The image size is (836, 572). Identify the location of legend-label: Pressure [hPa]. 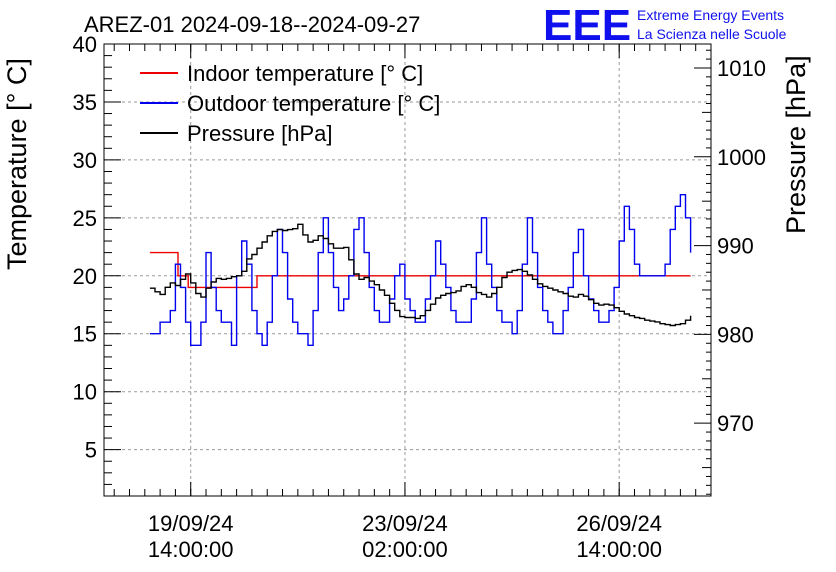
(260, 133).